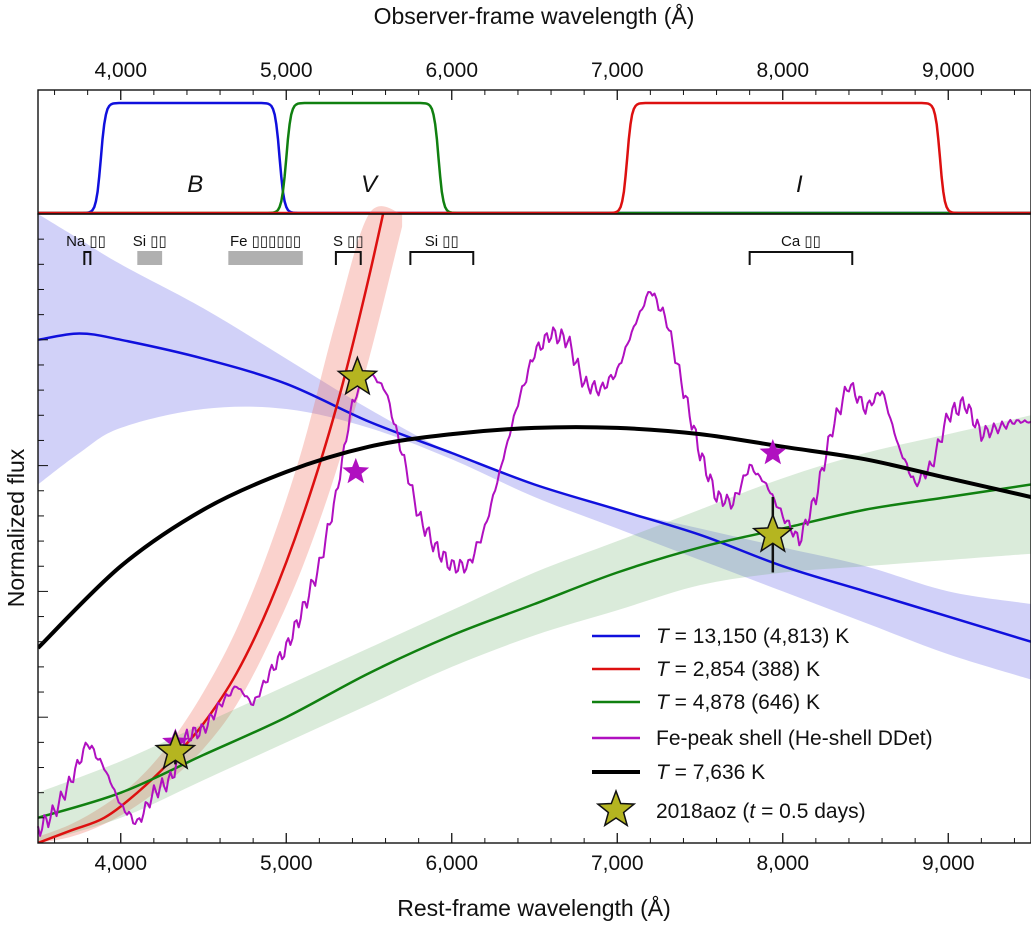  I want to click on bottom-tick-label: 7,000, so click(617, 863).